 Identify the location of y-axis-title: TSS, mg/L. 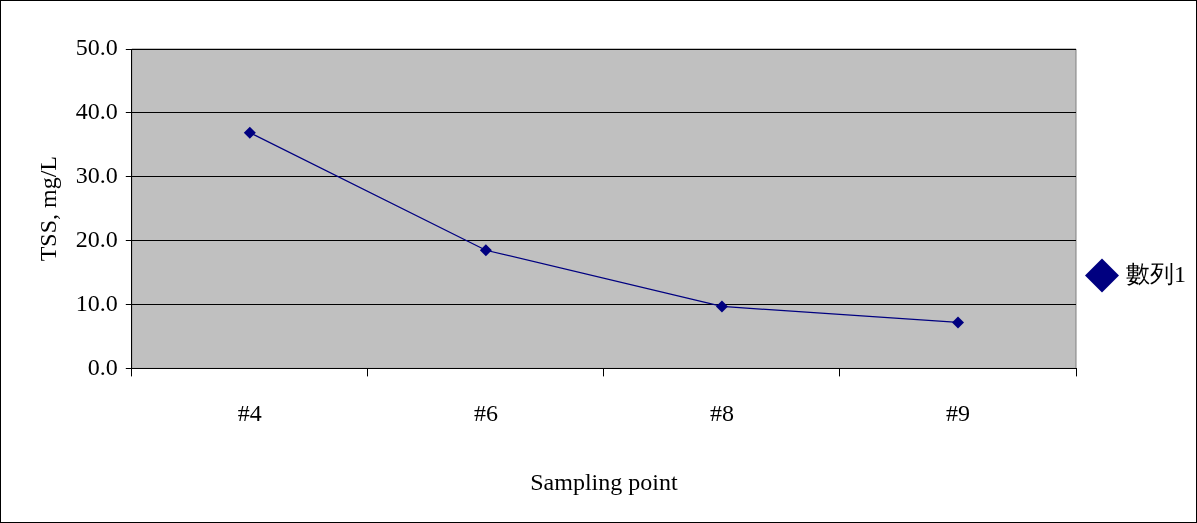
(47, 209).